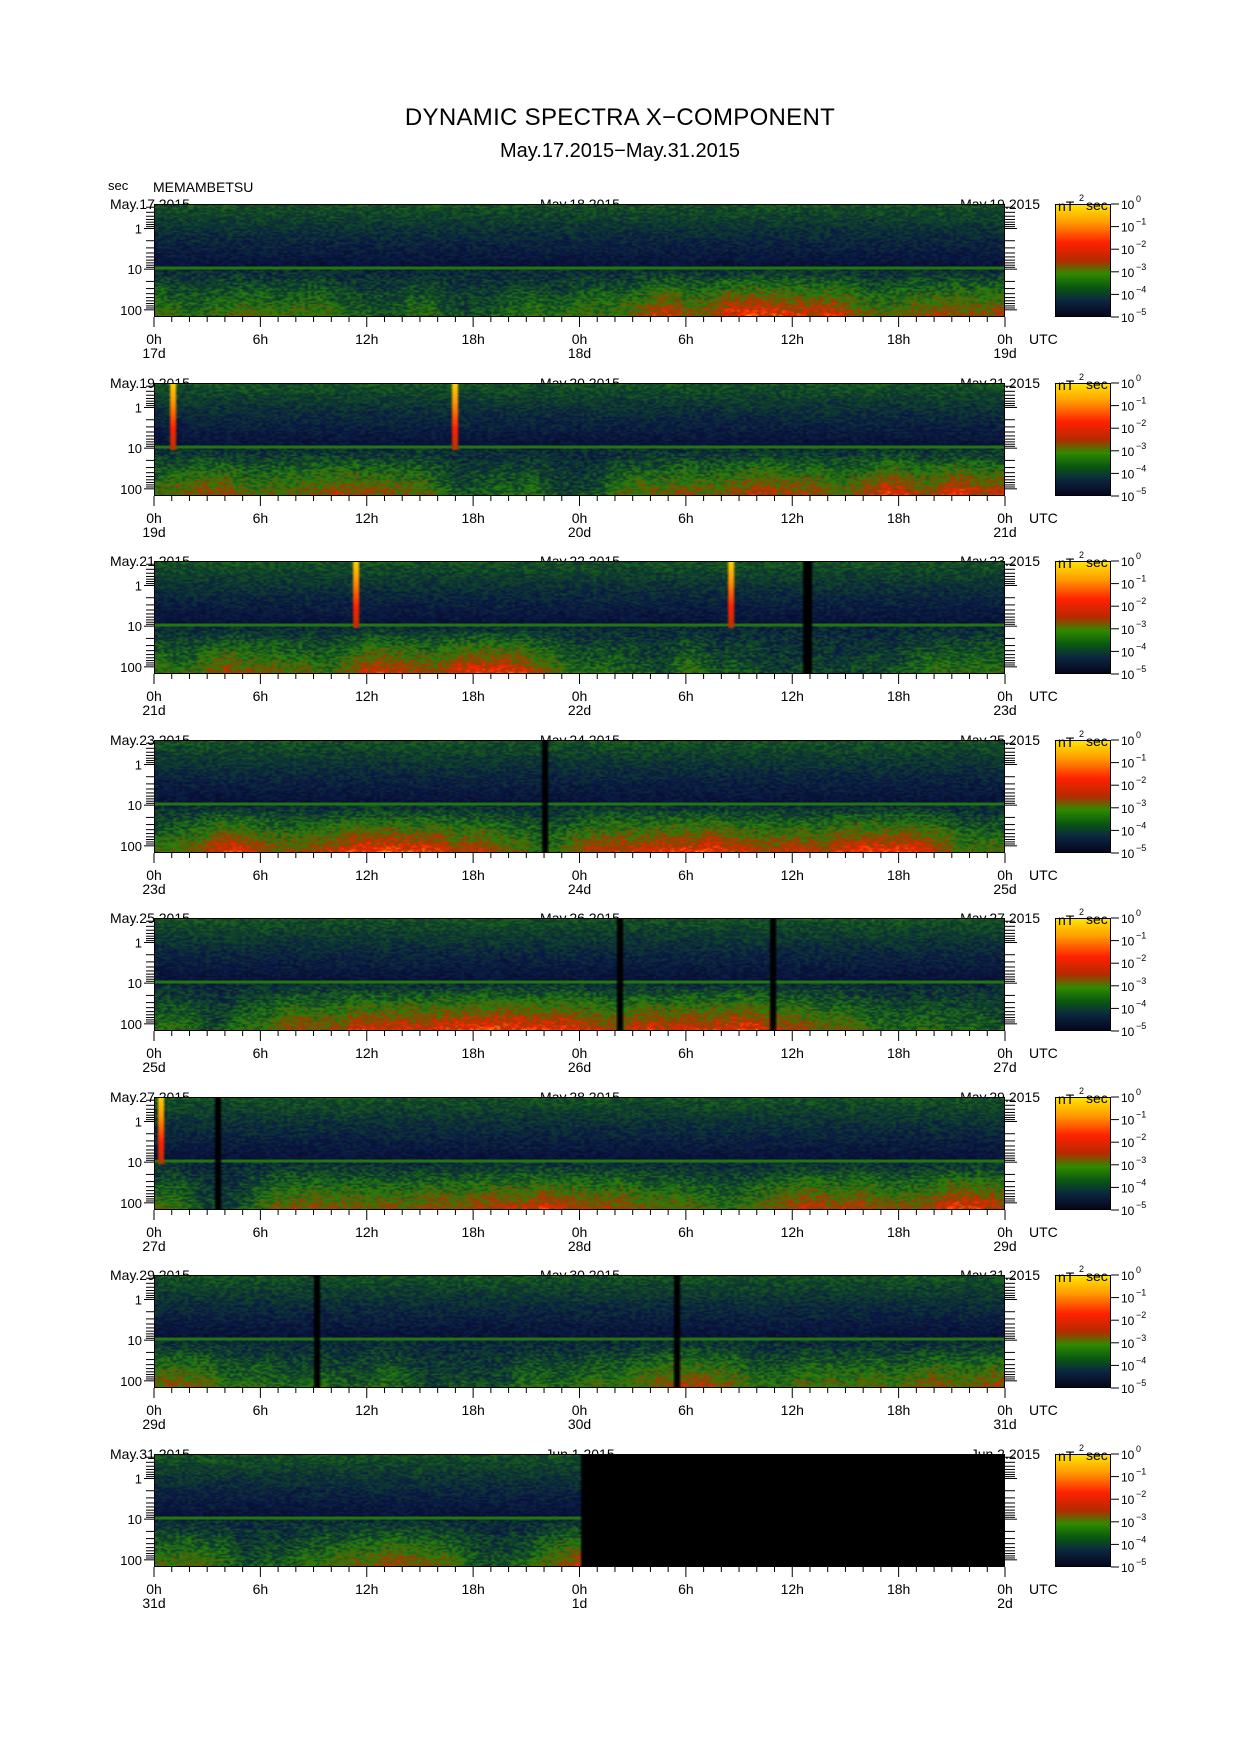 The height and width of the screenshot is (1752, 1240). What do you see at coordinates (203, 187) in the screenshot?
I see `station-name: MEMAMBETSU` at bounding box center [203, 187].